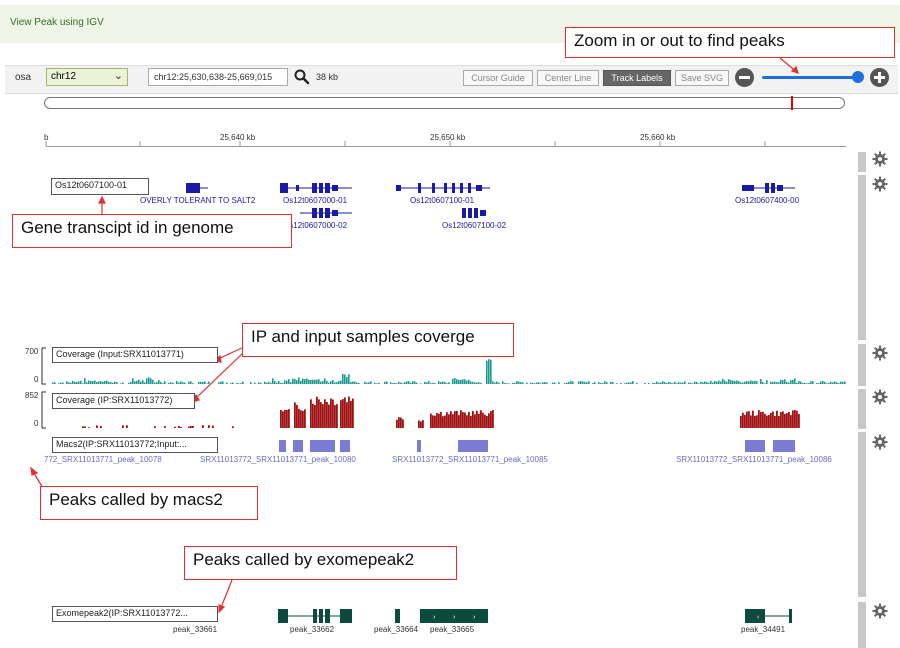 The height and width of the screenshot is (648, 900). I want to click on save-svg-button: Save SVG, so click(702, 78).